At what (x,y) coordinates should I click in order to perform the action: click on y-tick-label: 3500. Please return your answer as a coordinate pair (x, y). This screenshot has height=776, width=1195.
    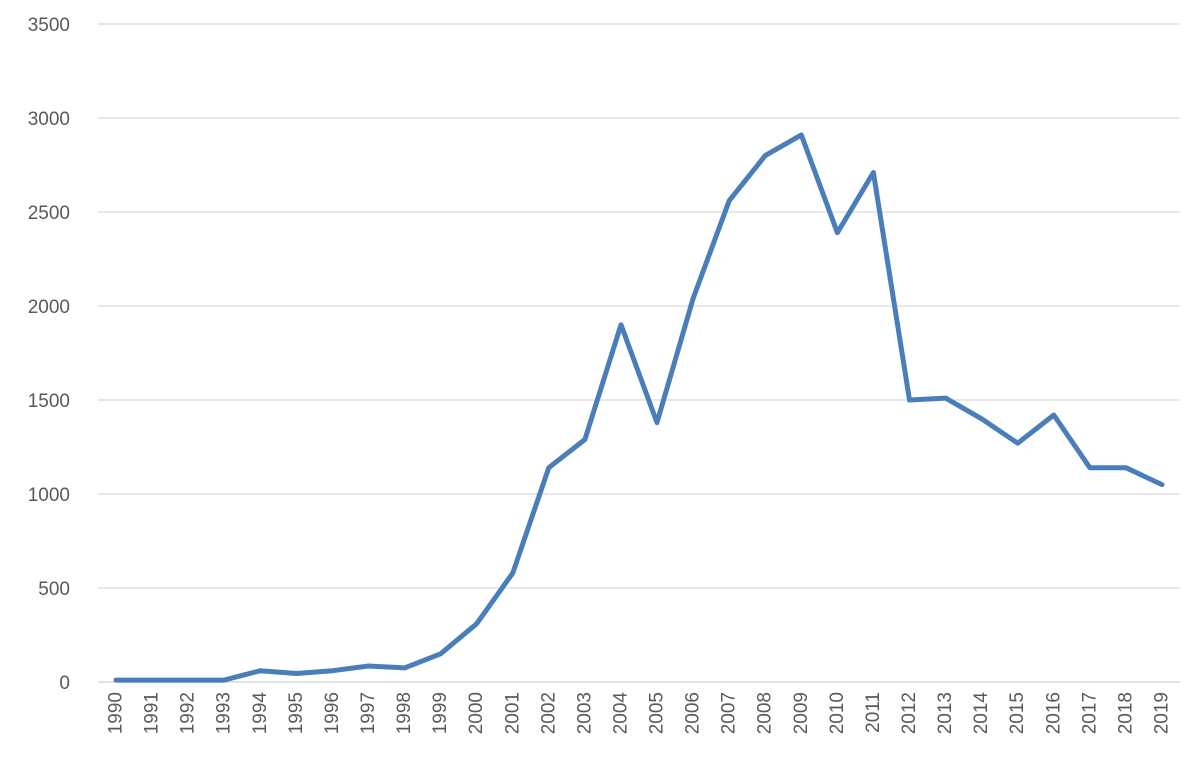
    Looking at the image, I should click on (49, 25).